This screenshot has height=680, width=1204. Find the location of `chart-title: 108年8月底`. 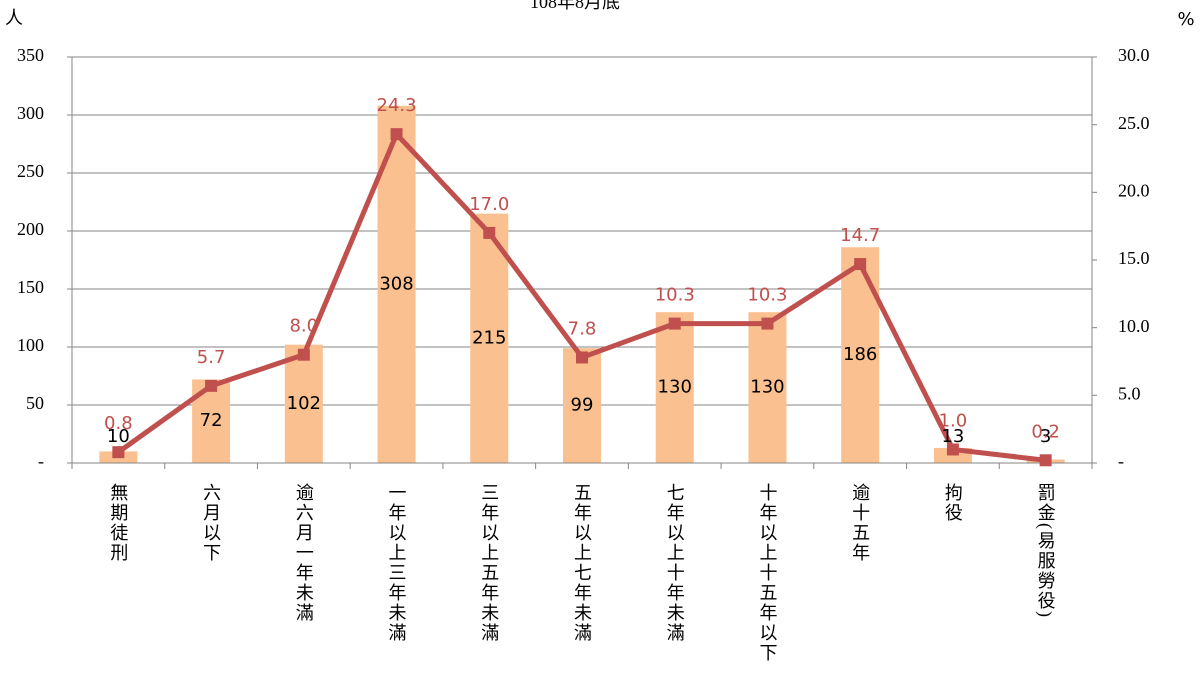

chart-title: 108年8月底 is located at coordinates (575, 6).